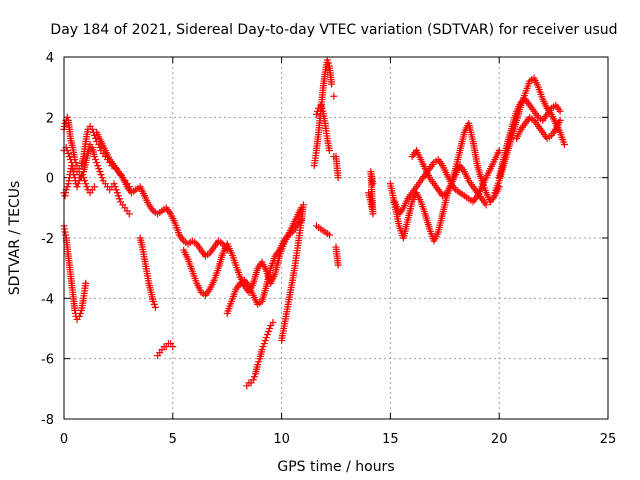 This screenshot has height=480, width=640. Describe the element at coordinates (173, 439) in the screenshot. I see `x-tick-label-1: 5` at that location.